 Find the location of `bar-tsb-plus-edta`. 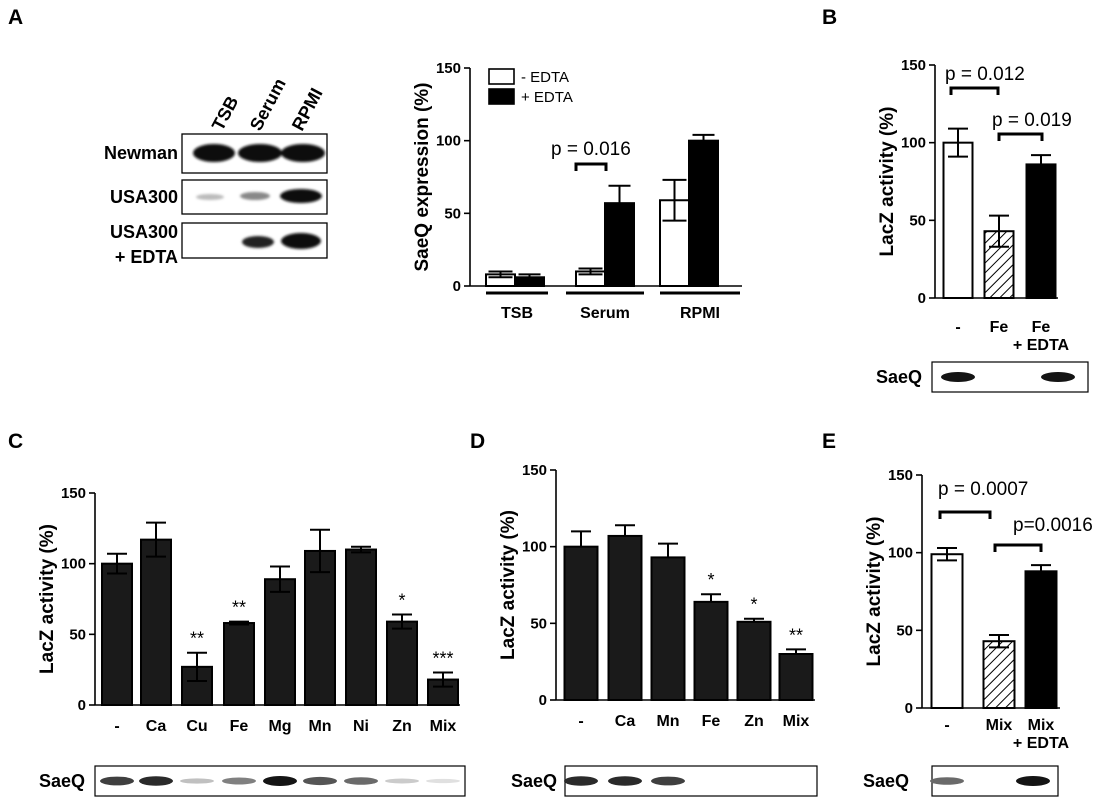

bar-tsb-plus-edta is located at coordinates (529, 281).